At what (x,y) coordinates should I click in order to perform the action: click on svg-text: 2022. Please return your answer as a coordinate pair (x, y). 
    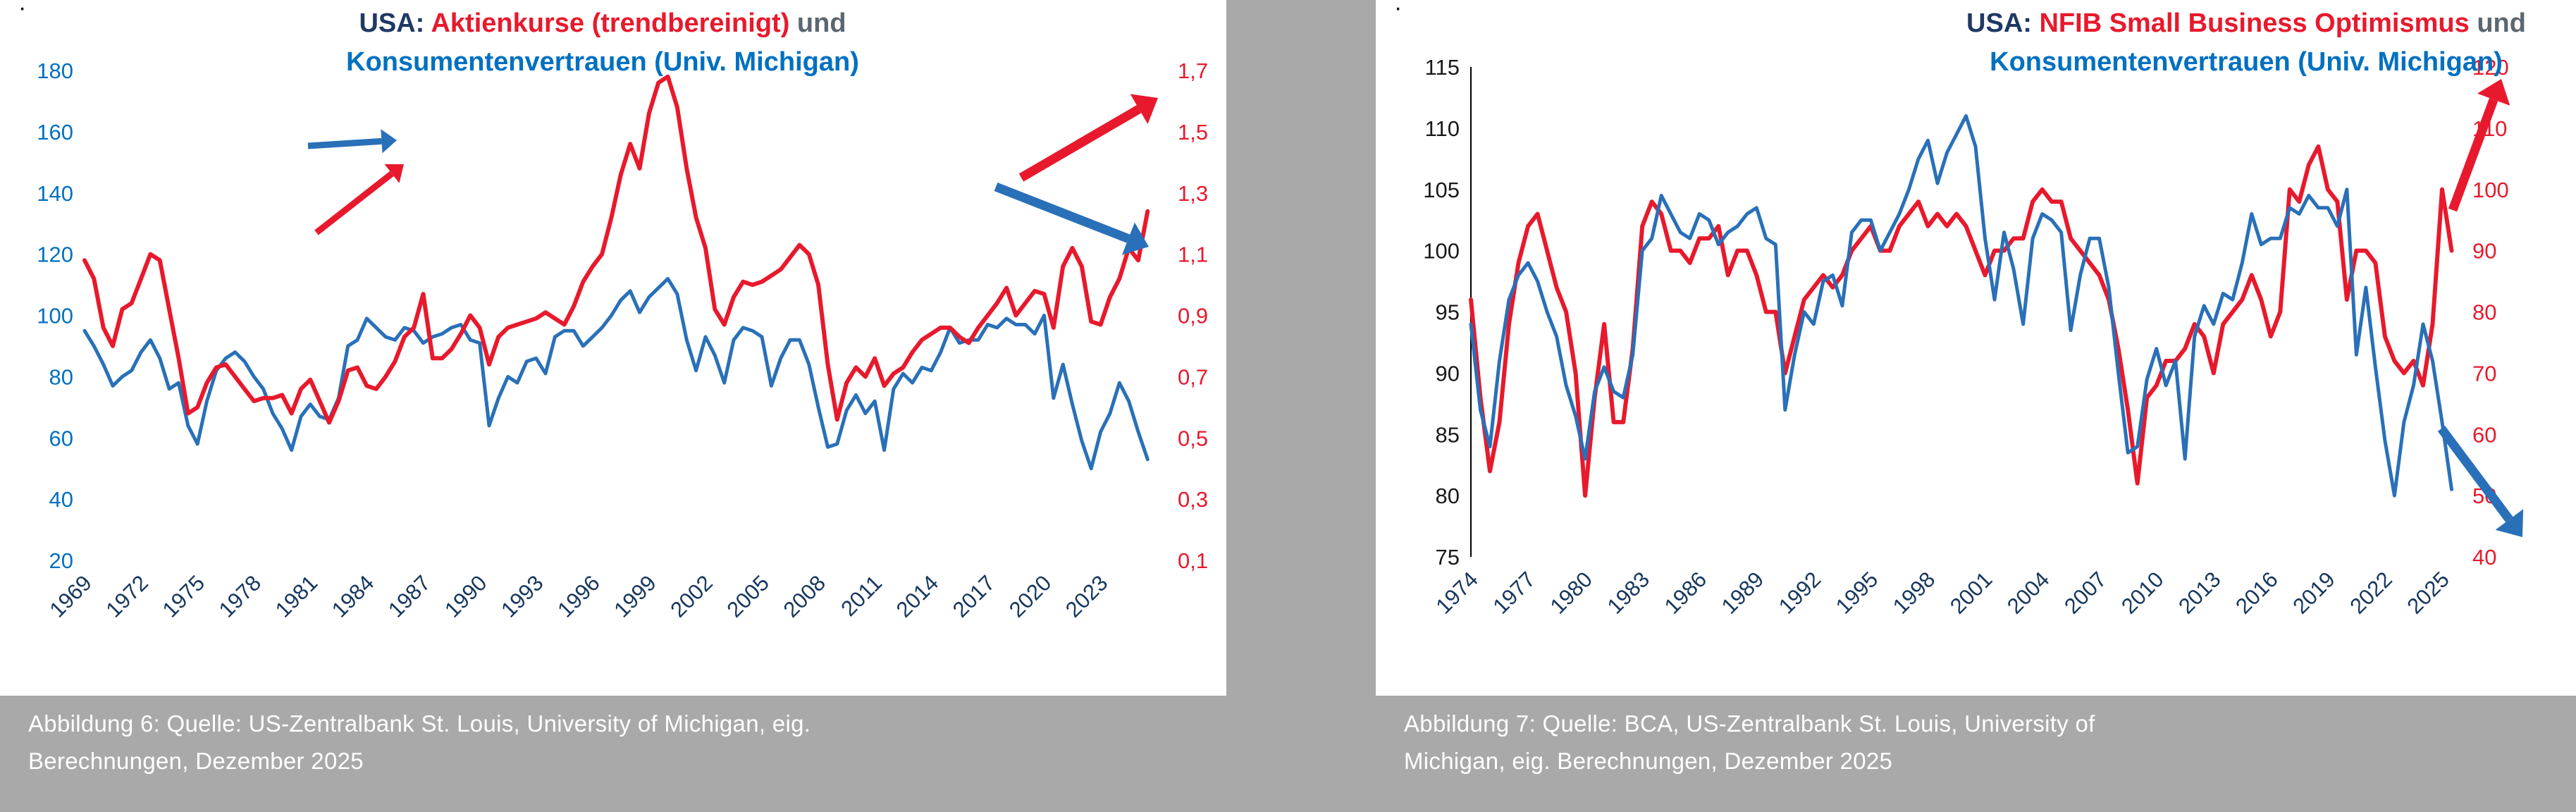
    Looking at the image, I should click on (2371, 593).